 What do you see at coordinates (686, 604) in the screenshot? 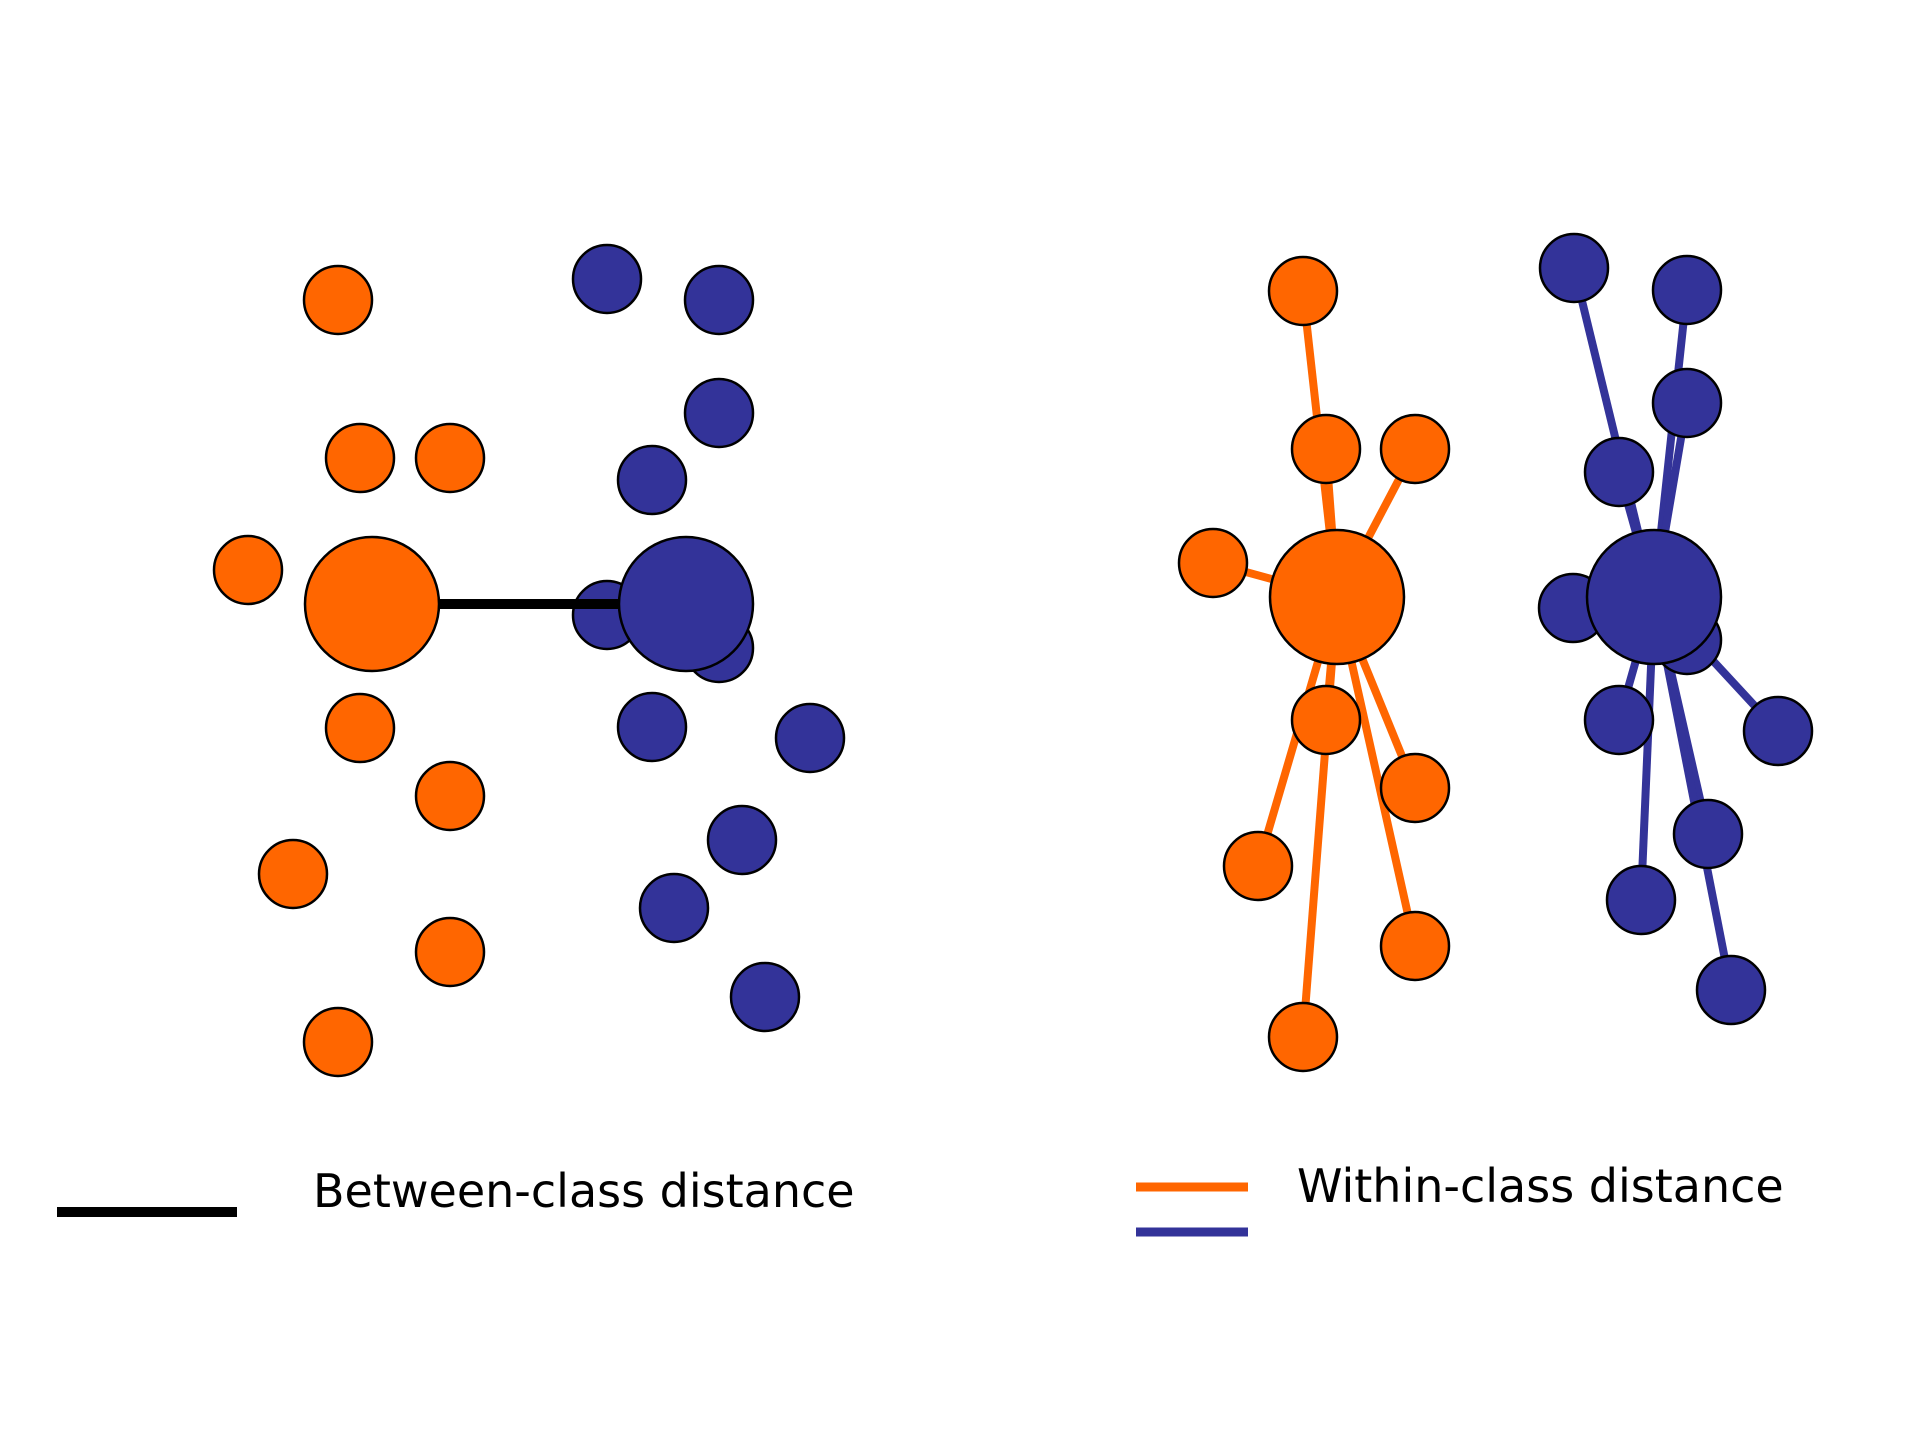
I see `blue-class-center-left` at bounding box center [686, 604].